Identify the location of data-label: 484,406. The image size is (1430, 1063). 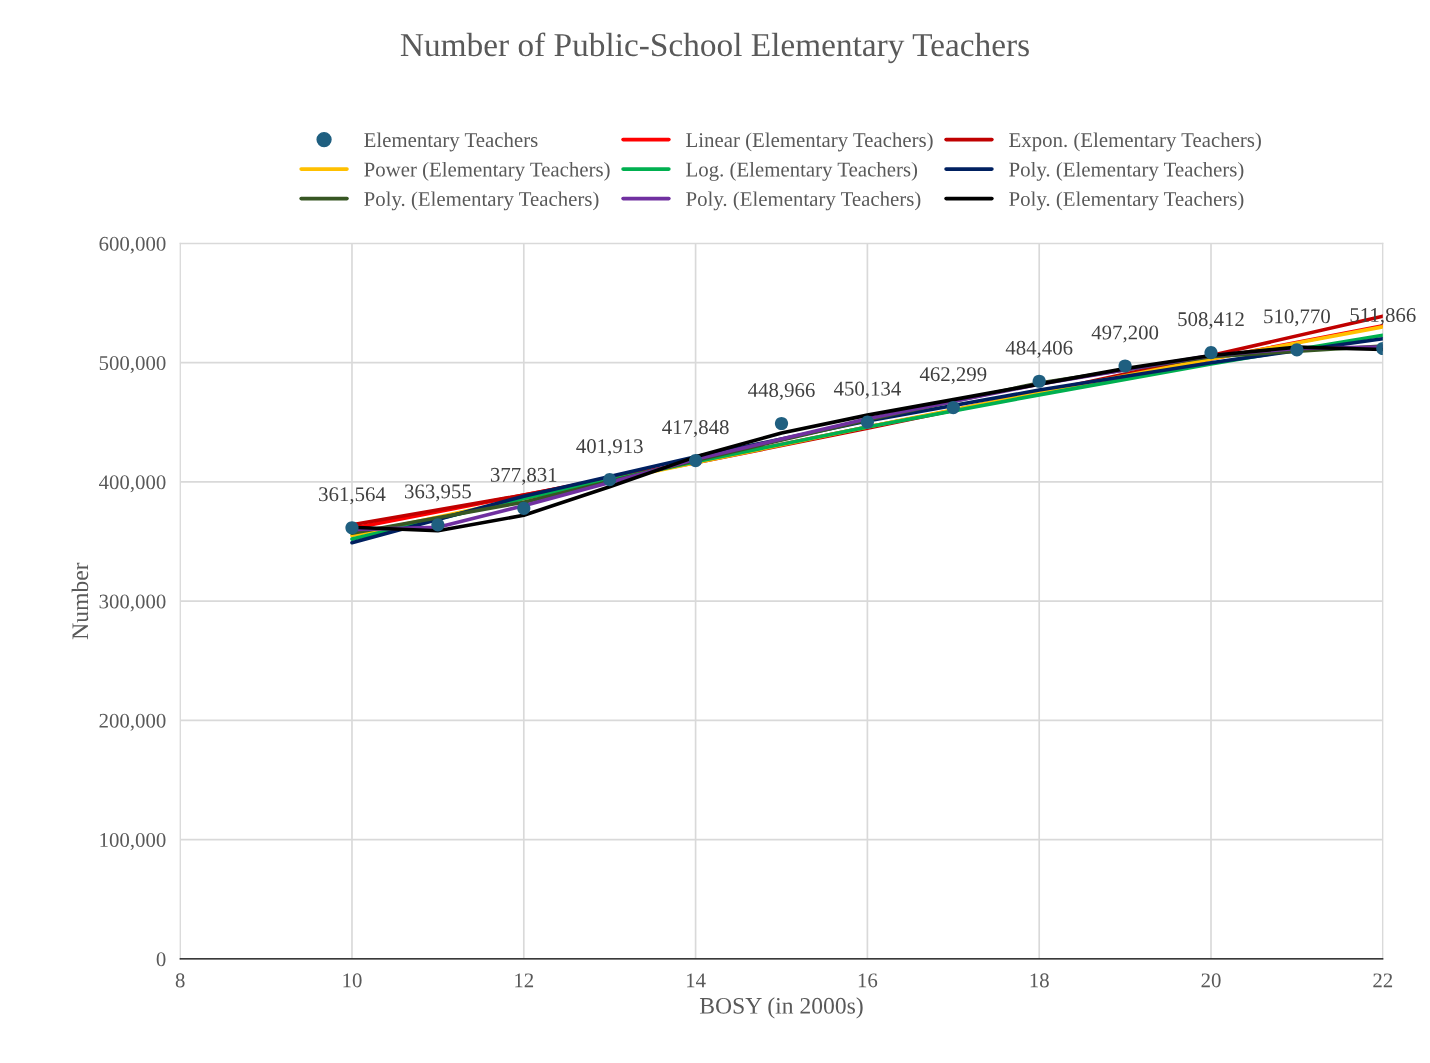
(1039, 349).